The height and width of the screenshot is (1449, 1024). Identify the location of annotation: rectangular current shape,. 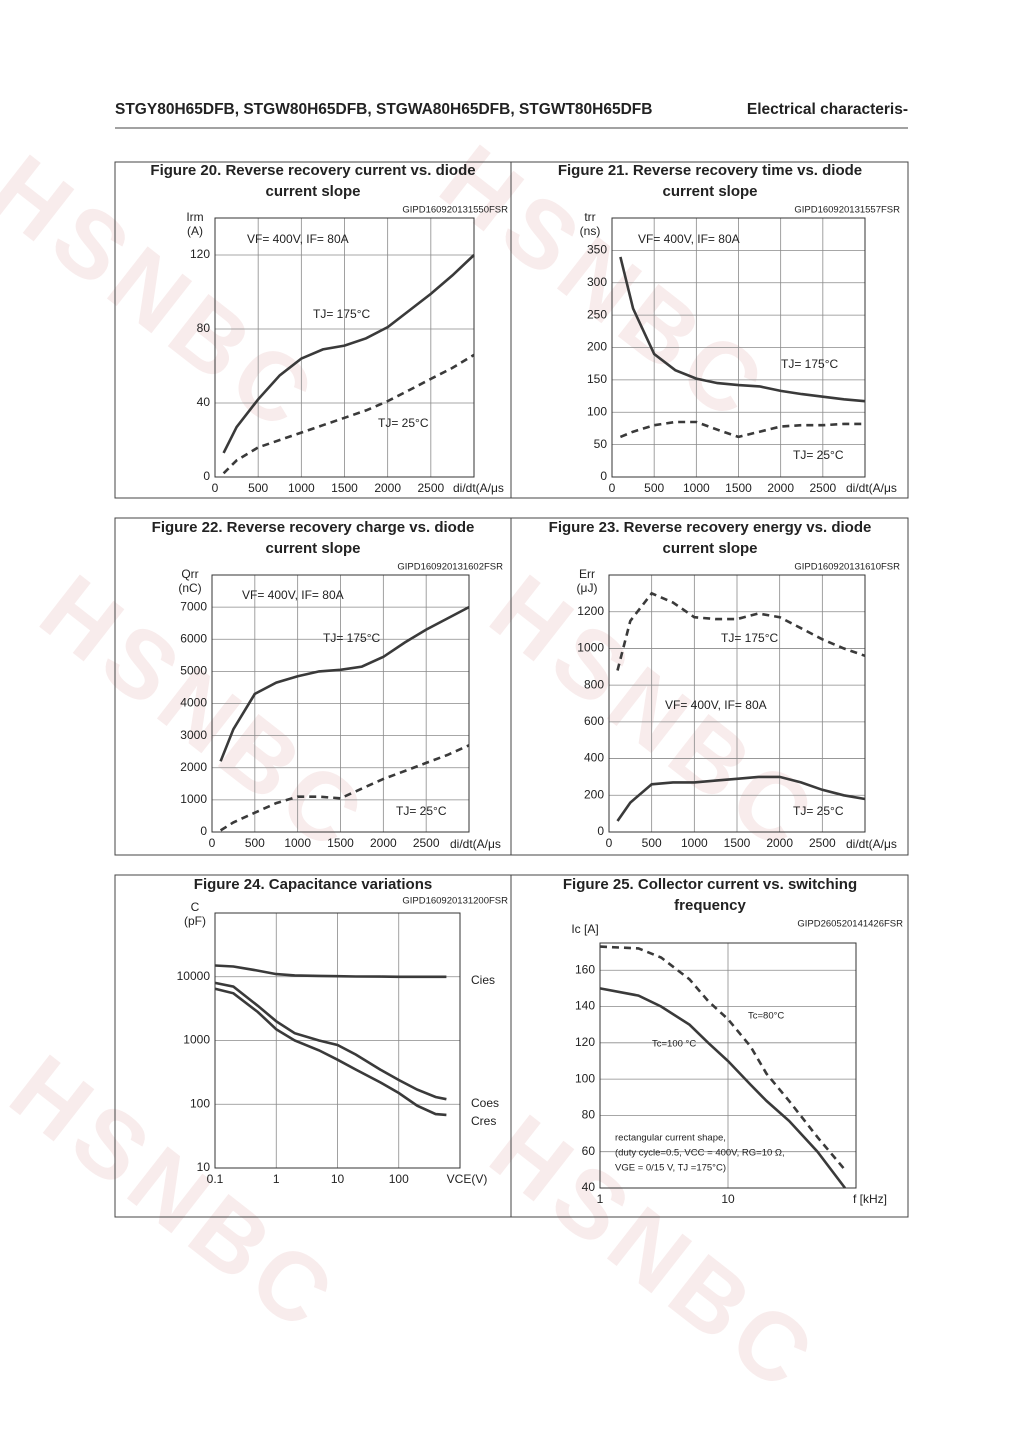
(670, 1138).